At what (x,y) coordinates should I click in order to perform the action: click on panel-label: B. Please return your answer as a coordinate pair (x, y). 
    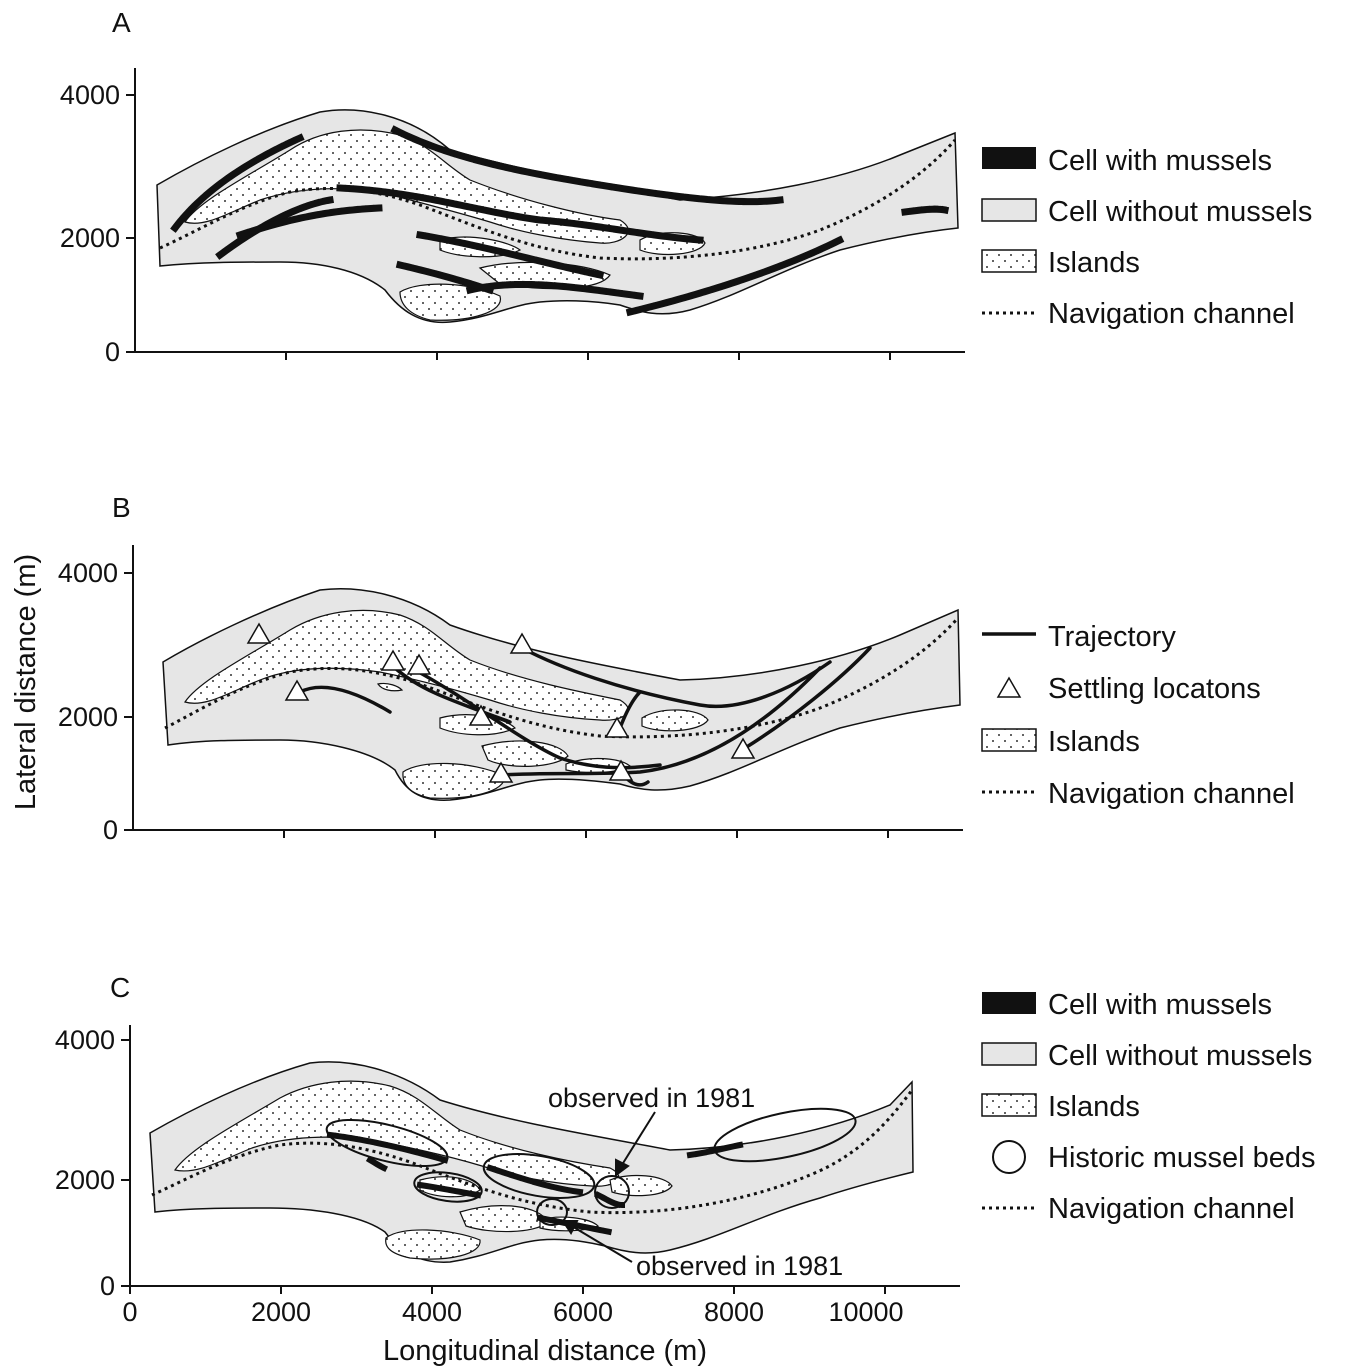
    Looking at the image, I should click on (121, 507).